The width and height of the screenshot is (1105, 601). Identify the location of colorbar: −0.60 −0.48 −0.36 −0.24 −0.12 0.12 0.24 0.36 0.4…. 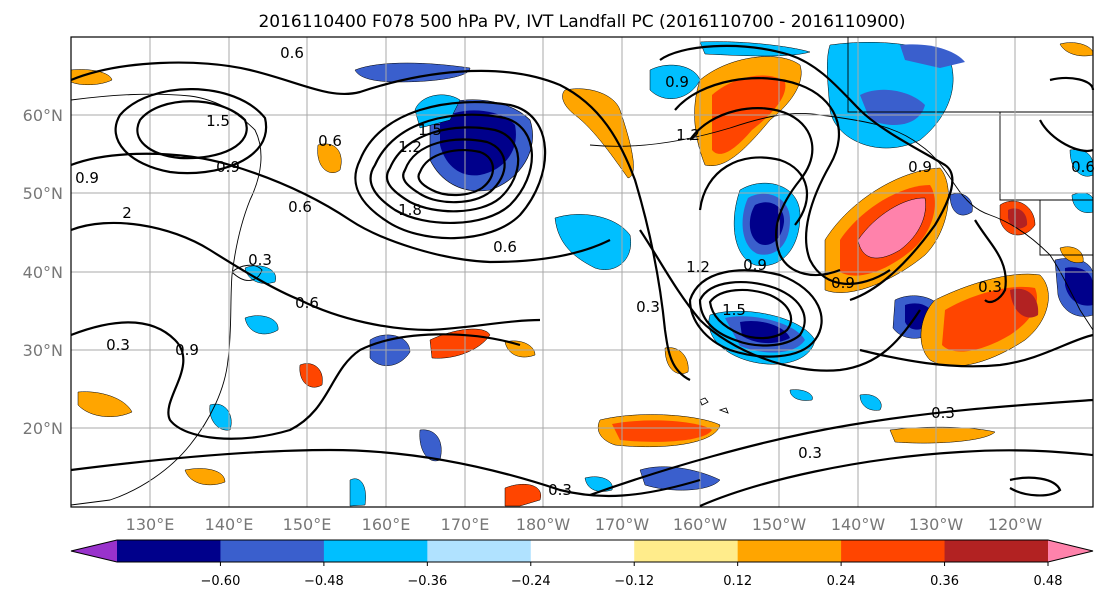
(582, 564).